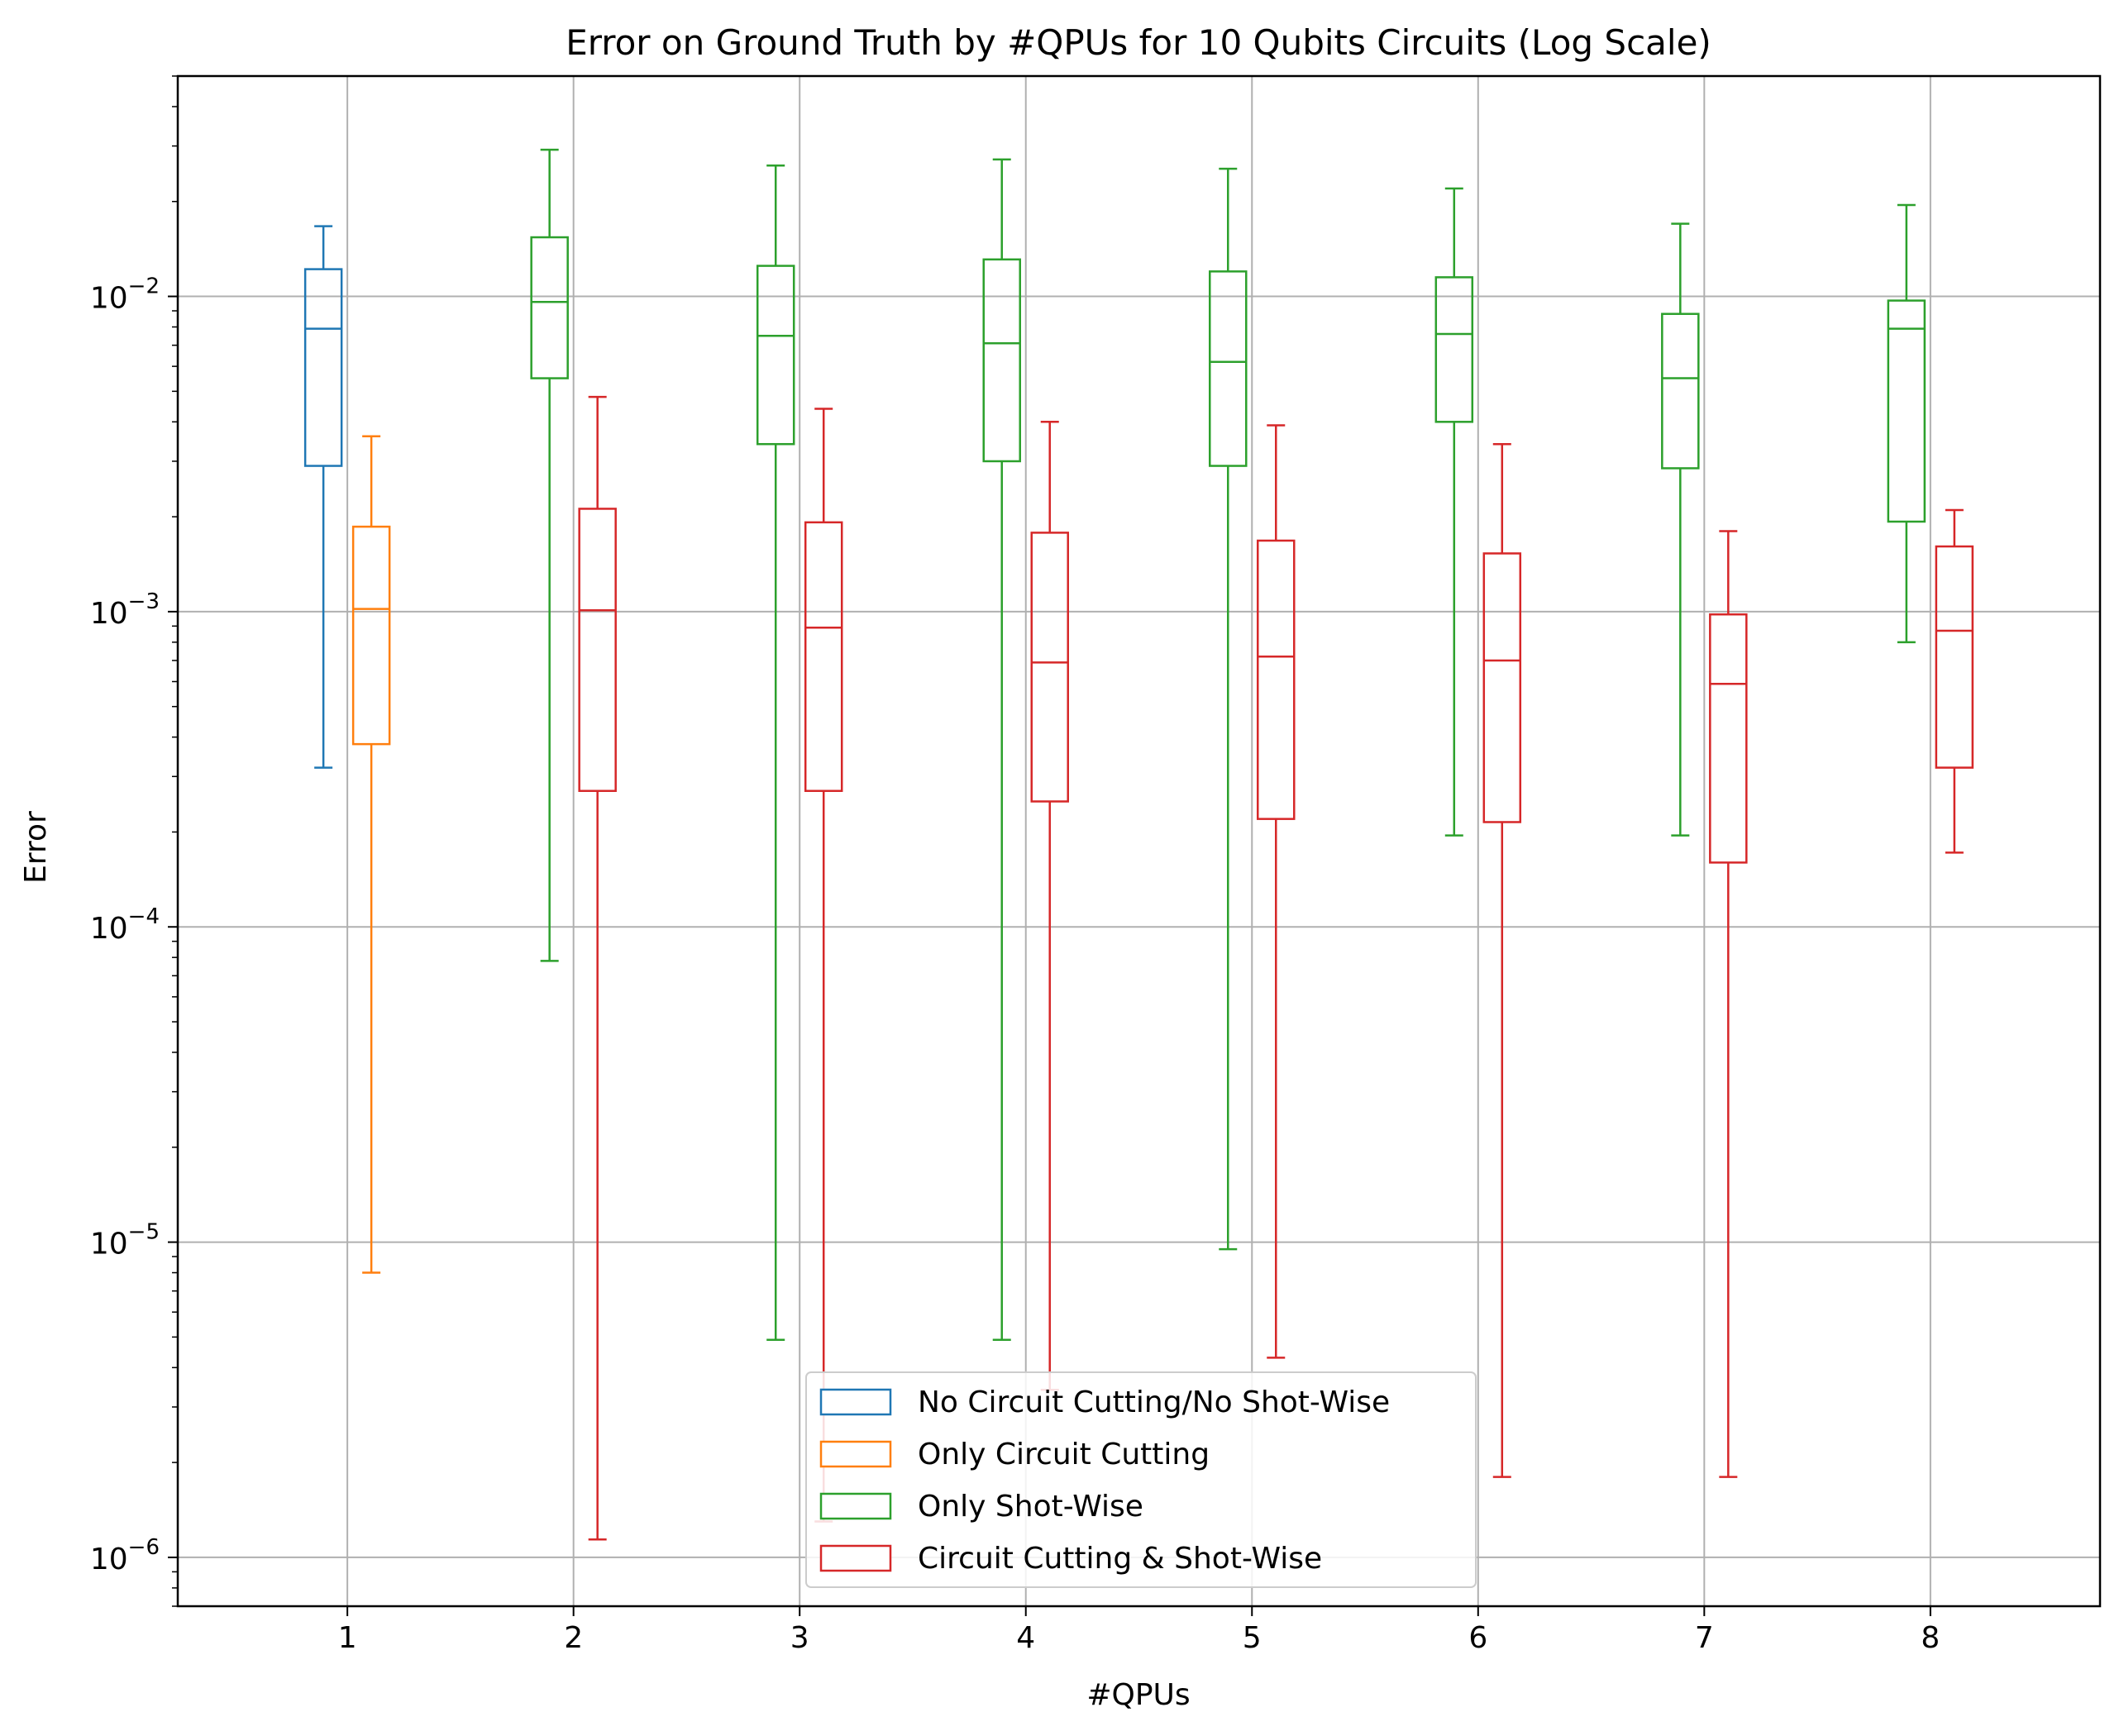 The height and width of the screenshot is (1736, 2124). I want to click on y-axis-label: Error, so click(36, 847).